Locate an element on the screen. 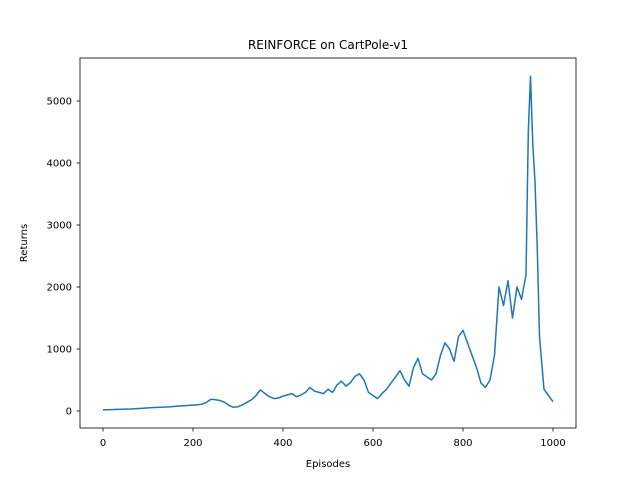 The image size is (640, 480). x-axis-label: Episodes is located at coordinates (328, 464).